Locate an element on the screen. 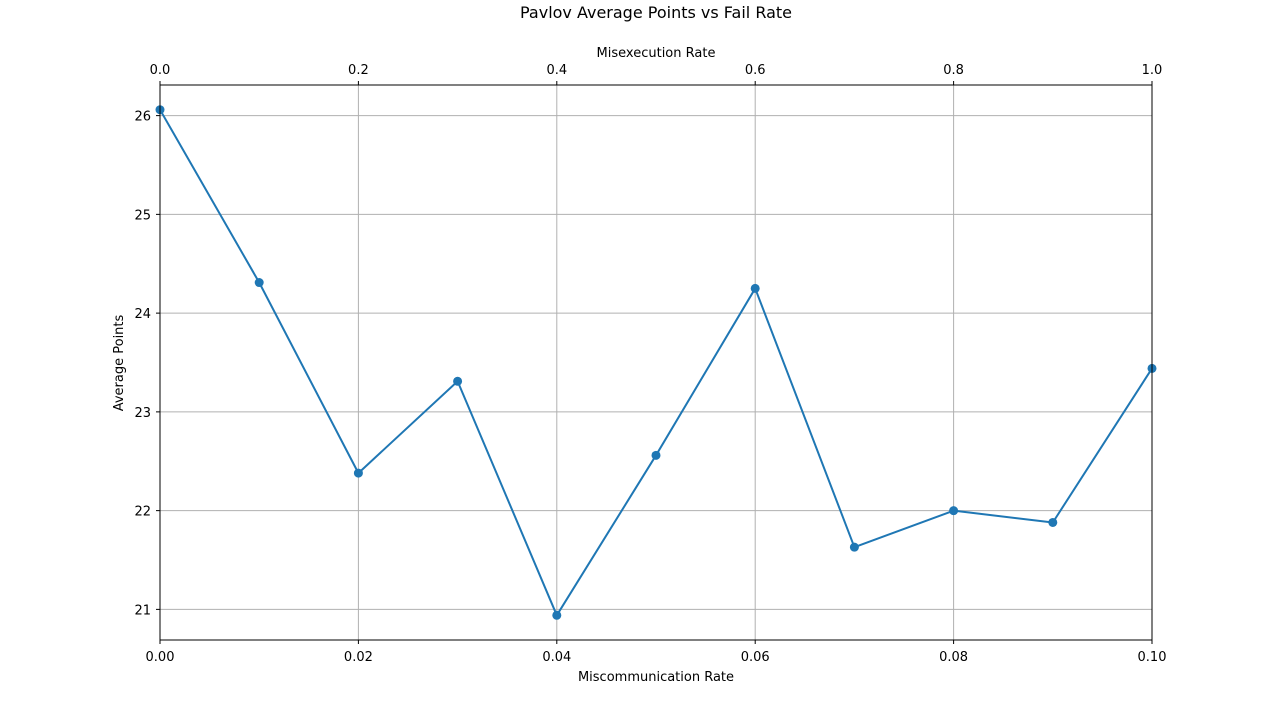 Image resolution: width=1280 pixels, height=719 pixels. x-tick-label: 0.00 is located at coordinates (160, 657).